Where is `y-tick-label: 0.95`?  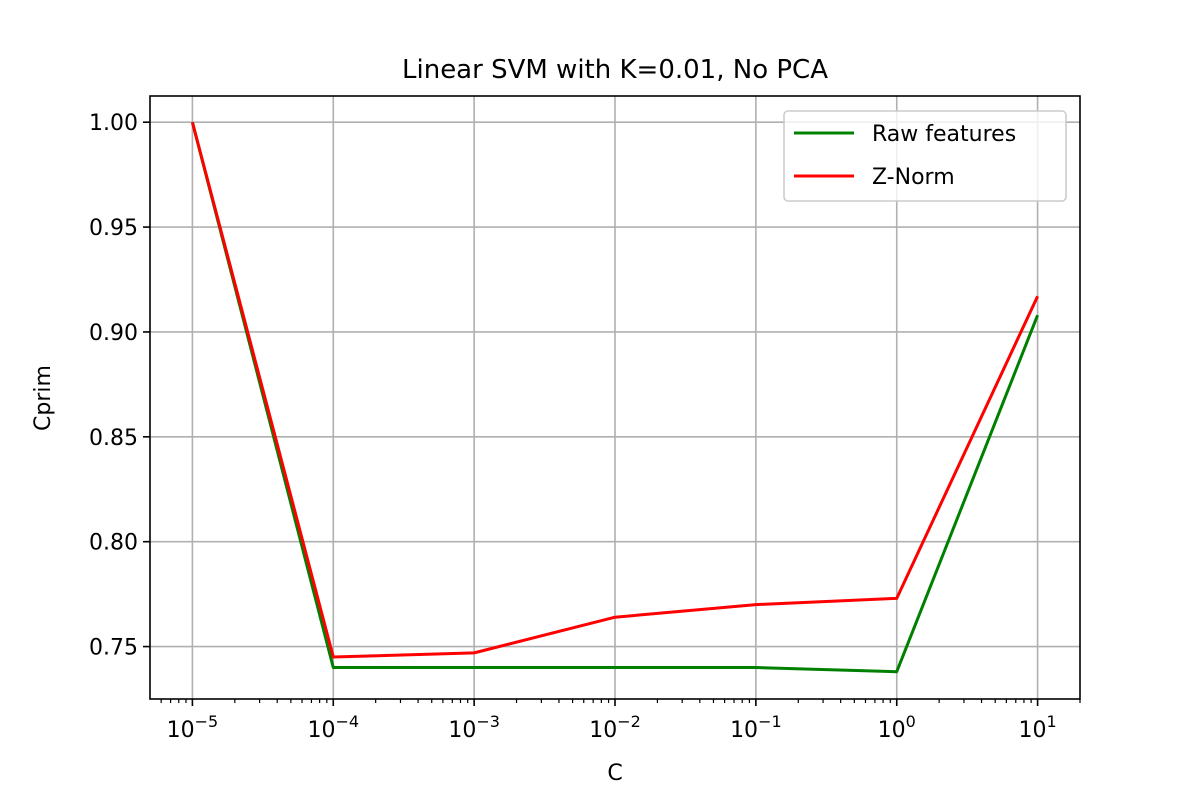
y-tick-label: 0.95 is located at coordinates (113, 228).